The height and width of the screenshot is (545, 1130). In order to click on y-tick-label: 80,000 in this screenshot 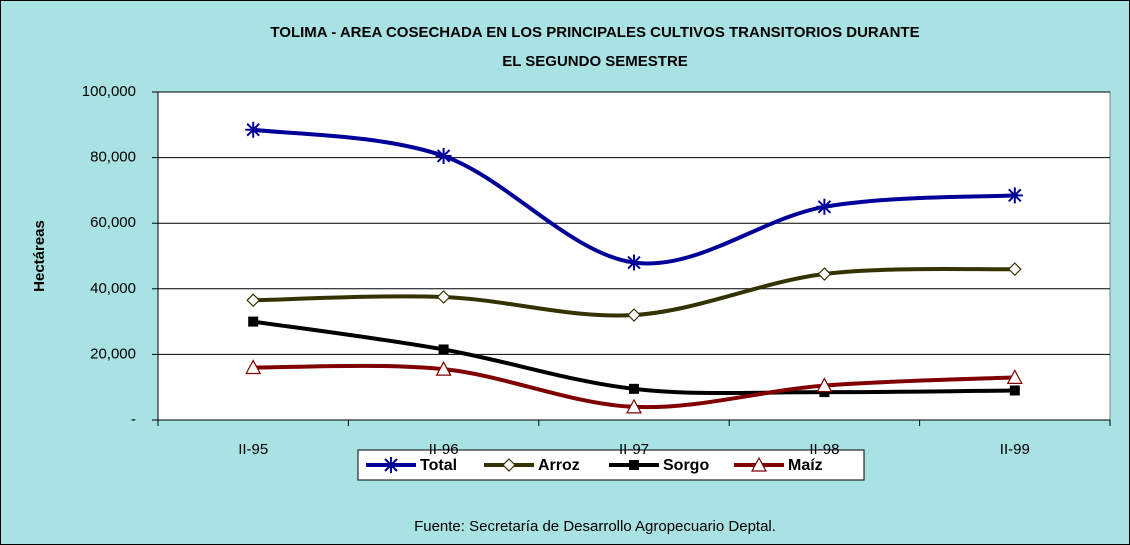, I will do `click(113, 157)`.